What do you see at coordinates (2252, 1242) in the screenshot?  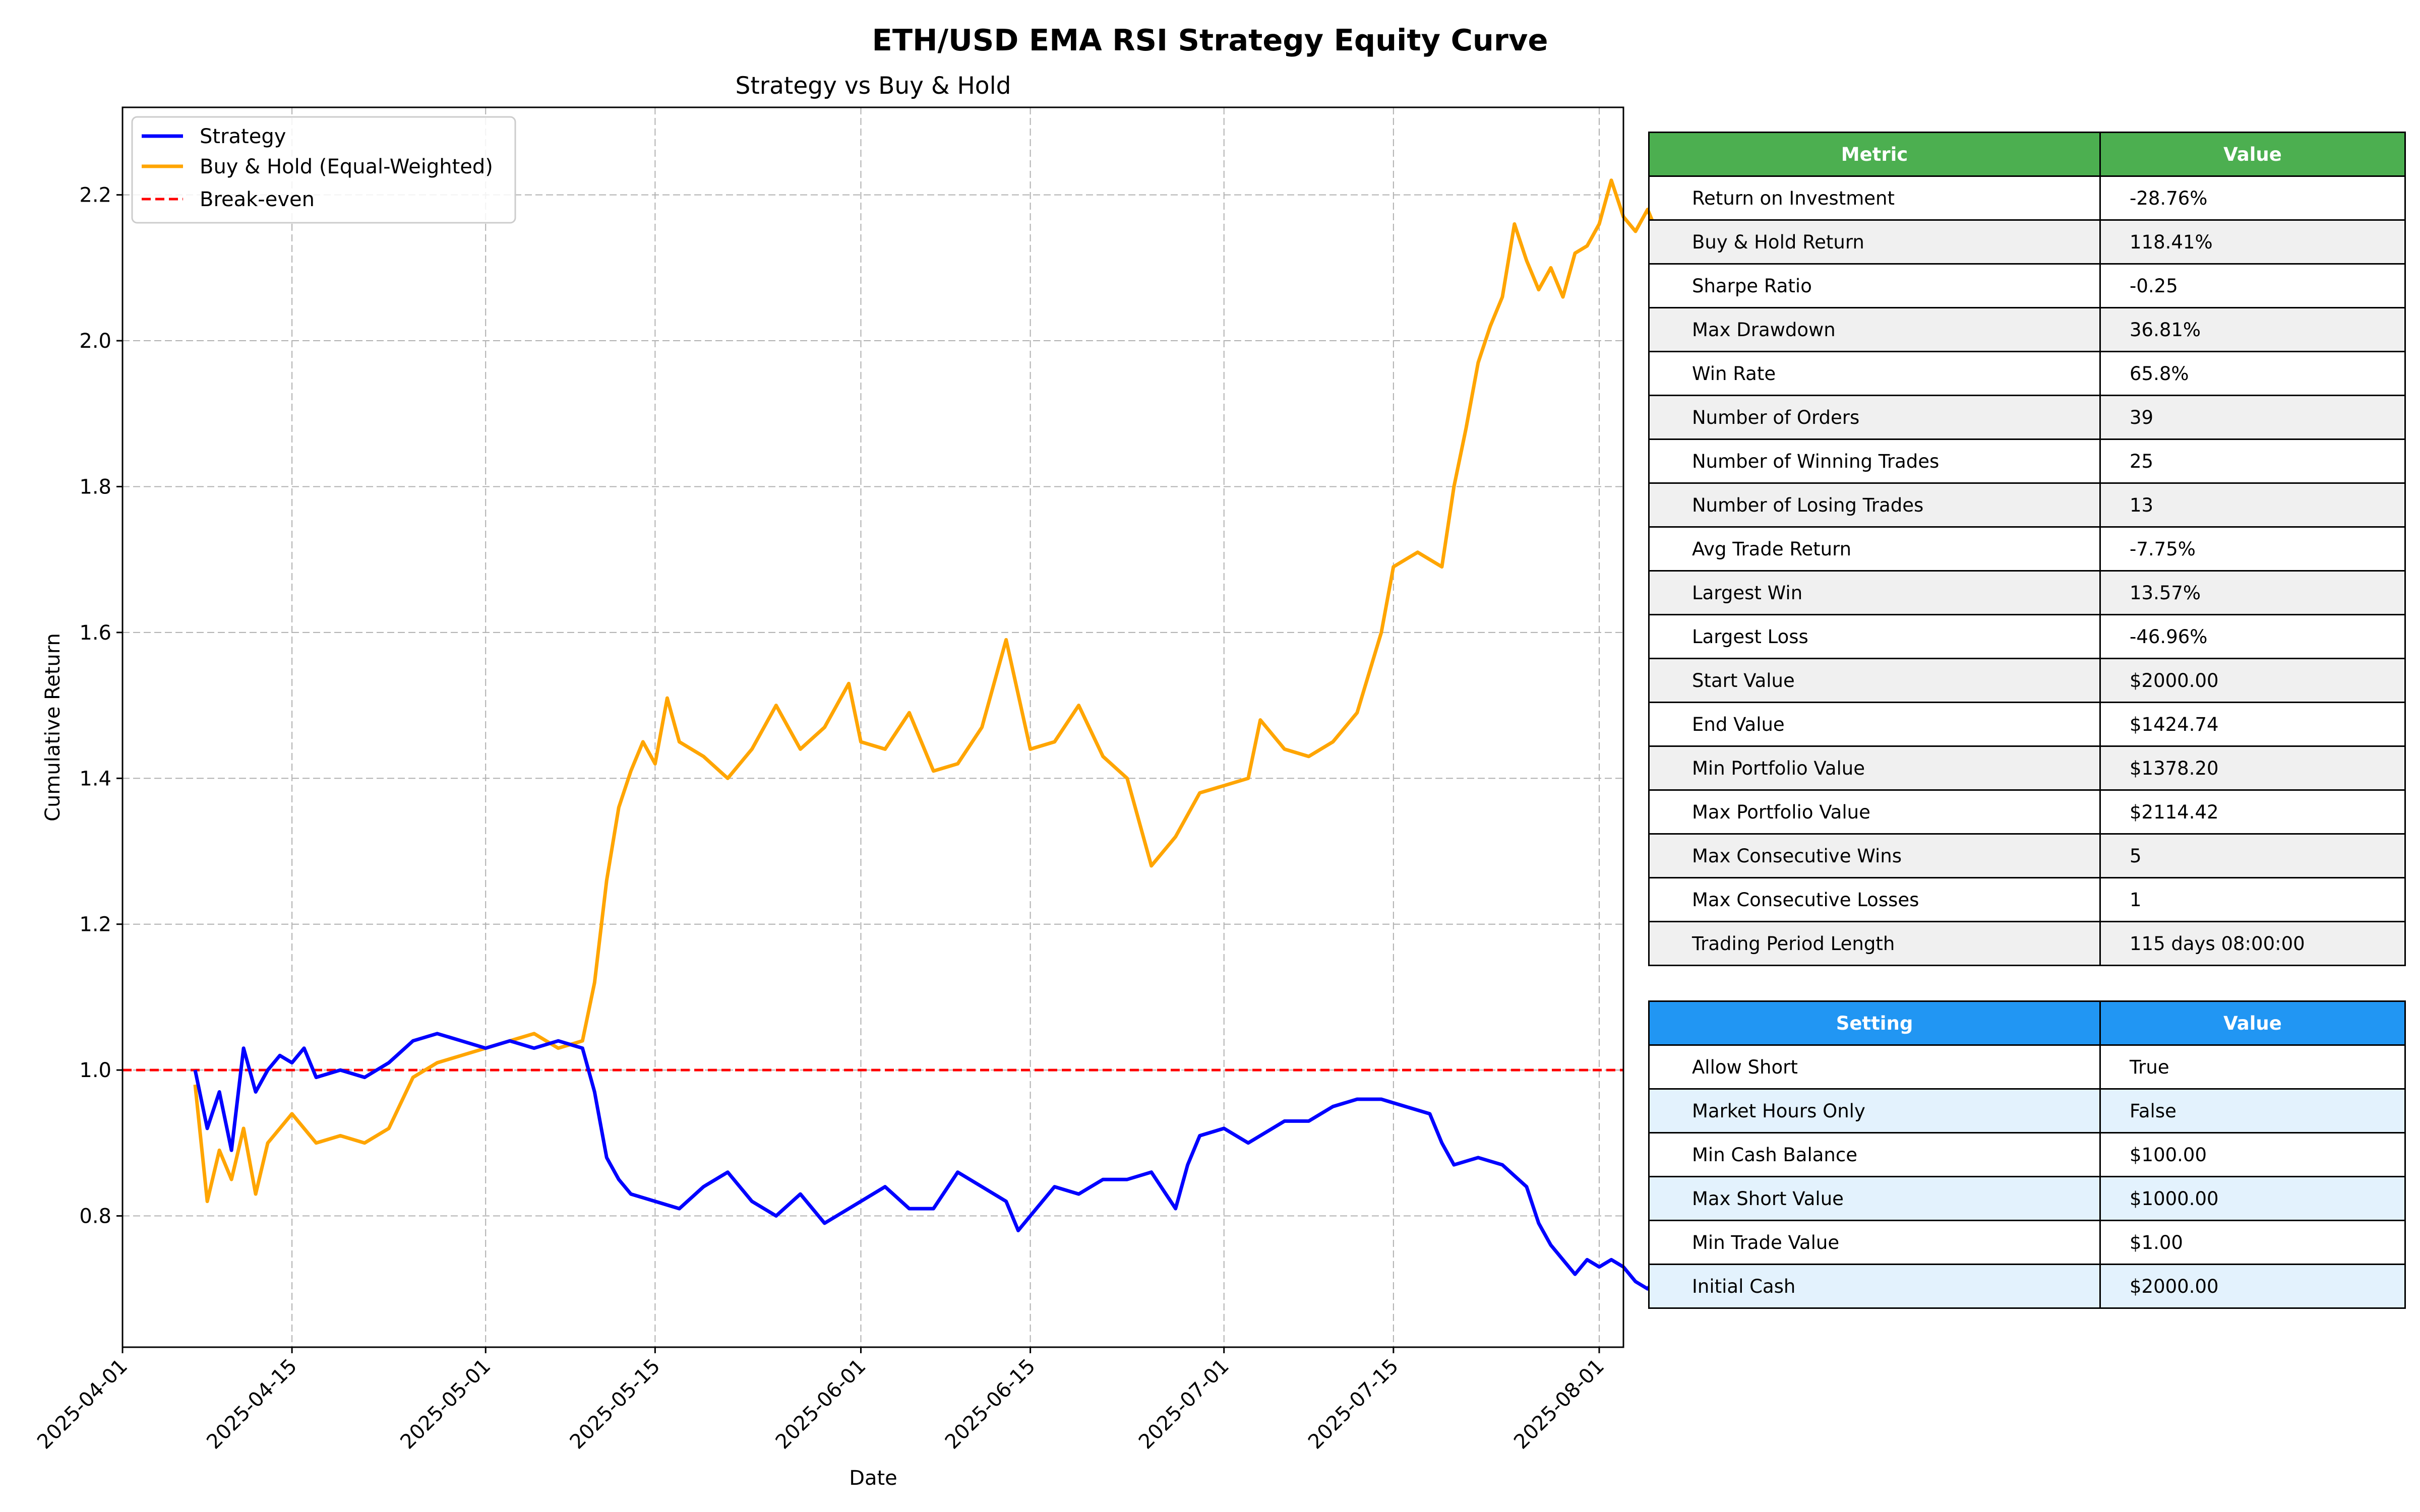 I see `settings-value-cell: $1.00` at bounding box center [2252, 1242].